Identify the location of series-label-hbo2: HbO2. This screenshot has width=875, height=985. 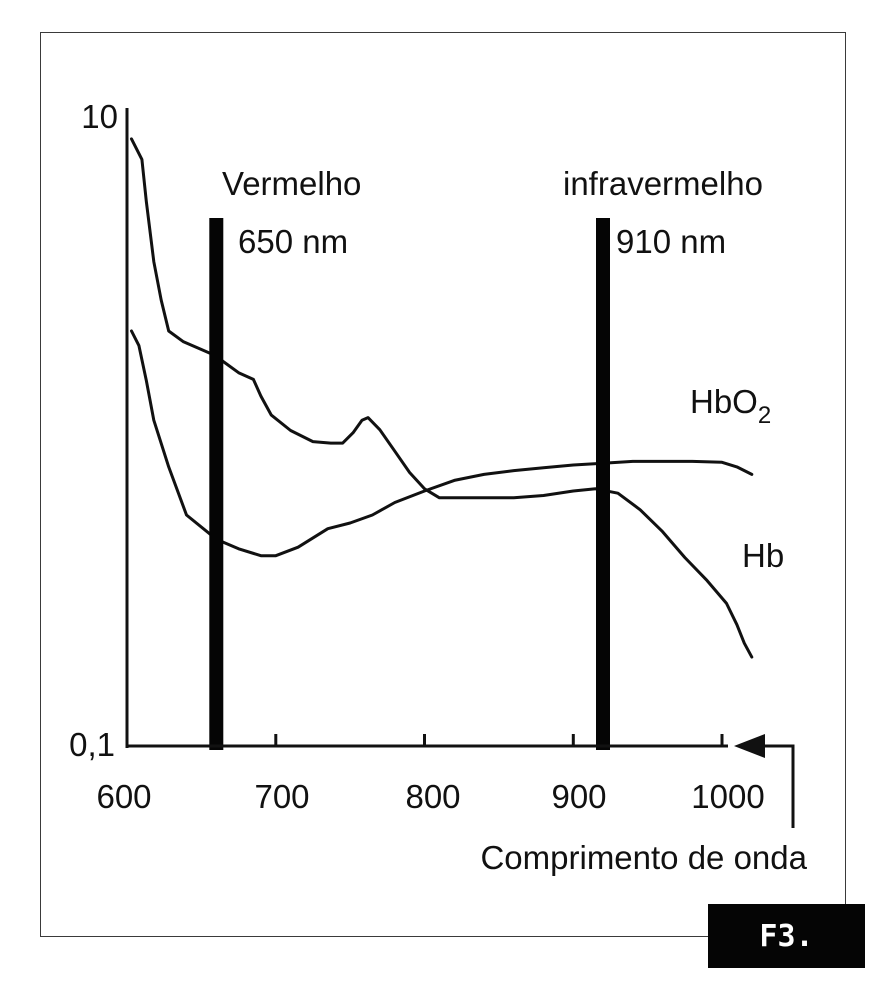
(730, 406).